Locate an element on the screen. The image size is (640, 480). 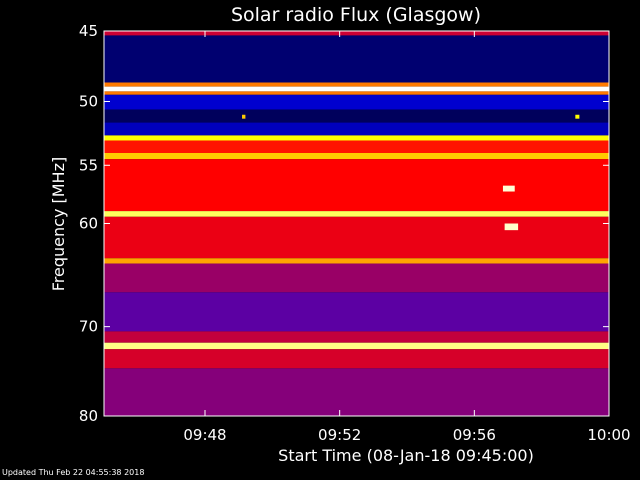
x-axis-label: Start Time (08-Jan-18 09:45:00) is located at coordinates (406, 455).